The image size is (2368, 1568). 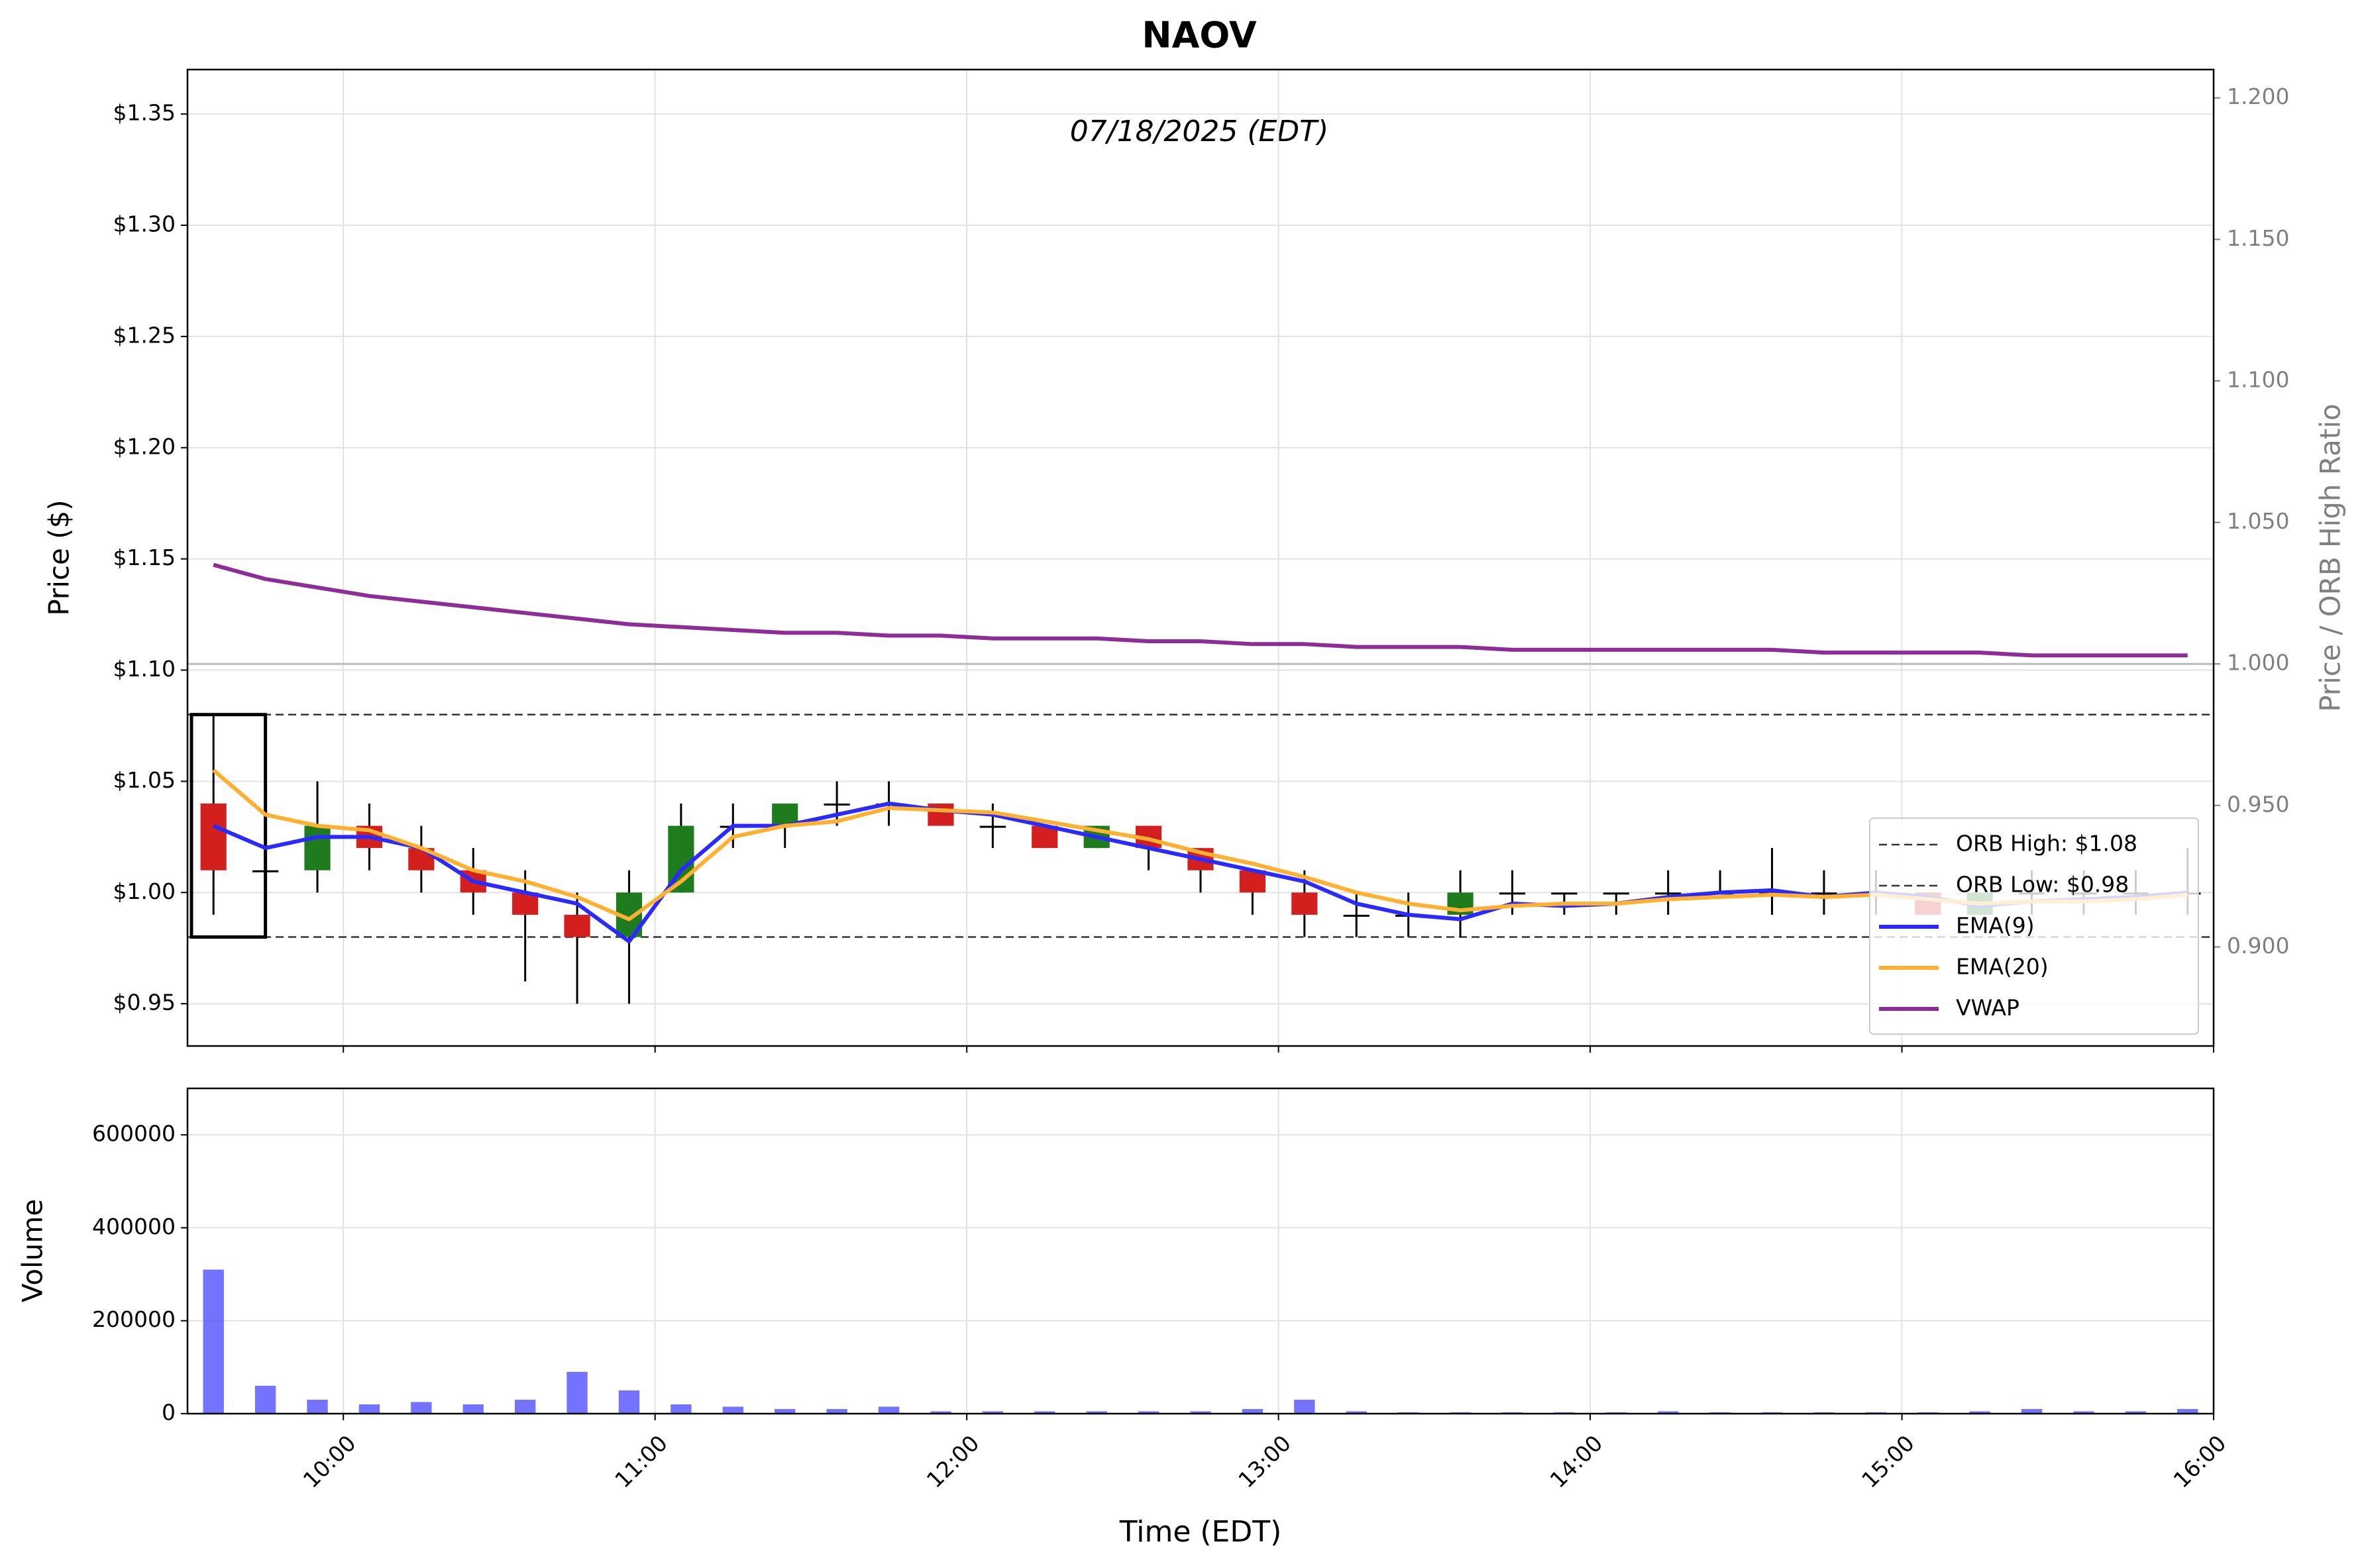 I want to click on y-axis-label: Volume, so click(x=33, y=1250).